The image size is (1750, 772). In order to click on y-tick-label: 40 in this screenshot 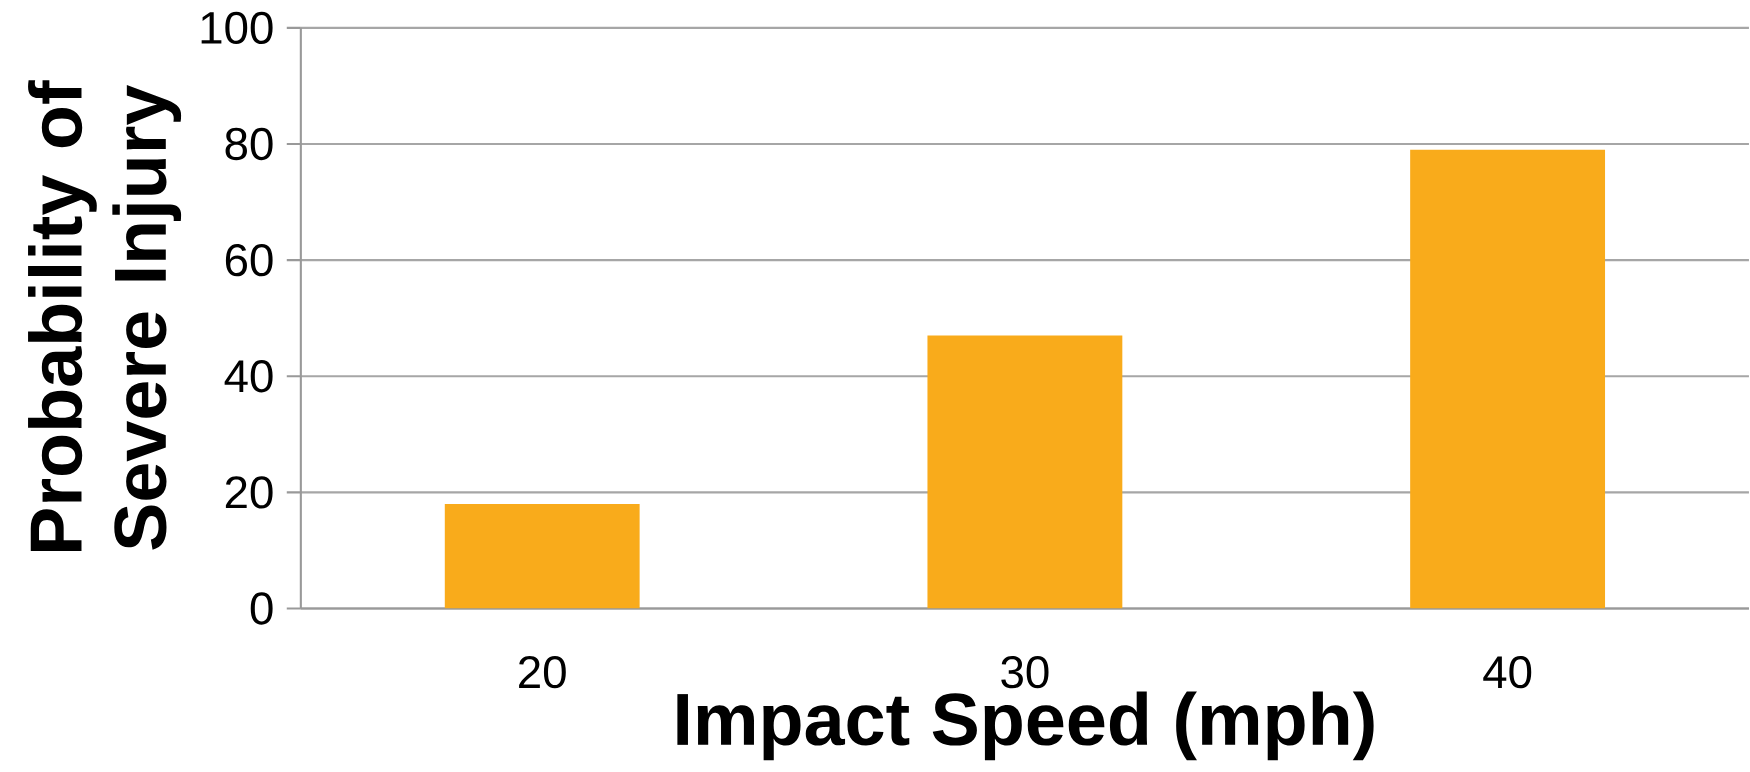, I will do `click(248, 376)`.